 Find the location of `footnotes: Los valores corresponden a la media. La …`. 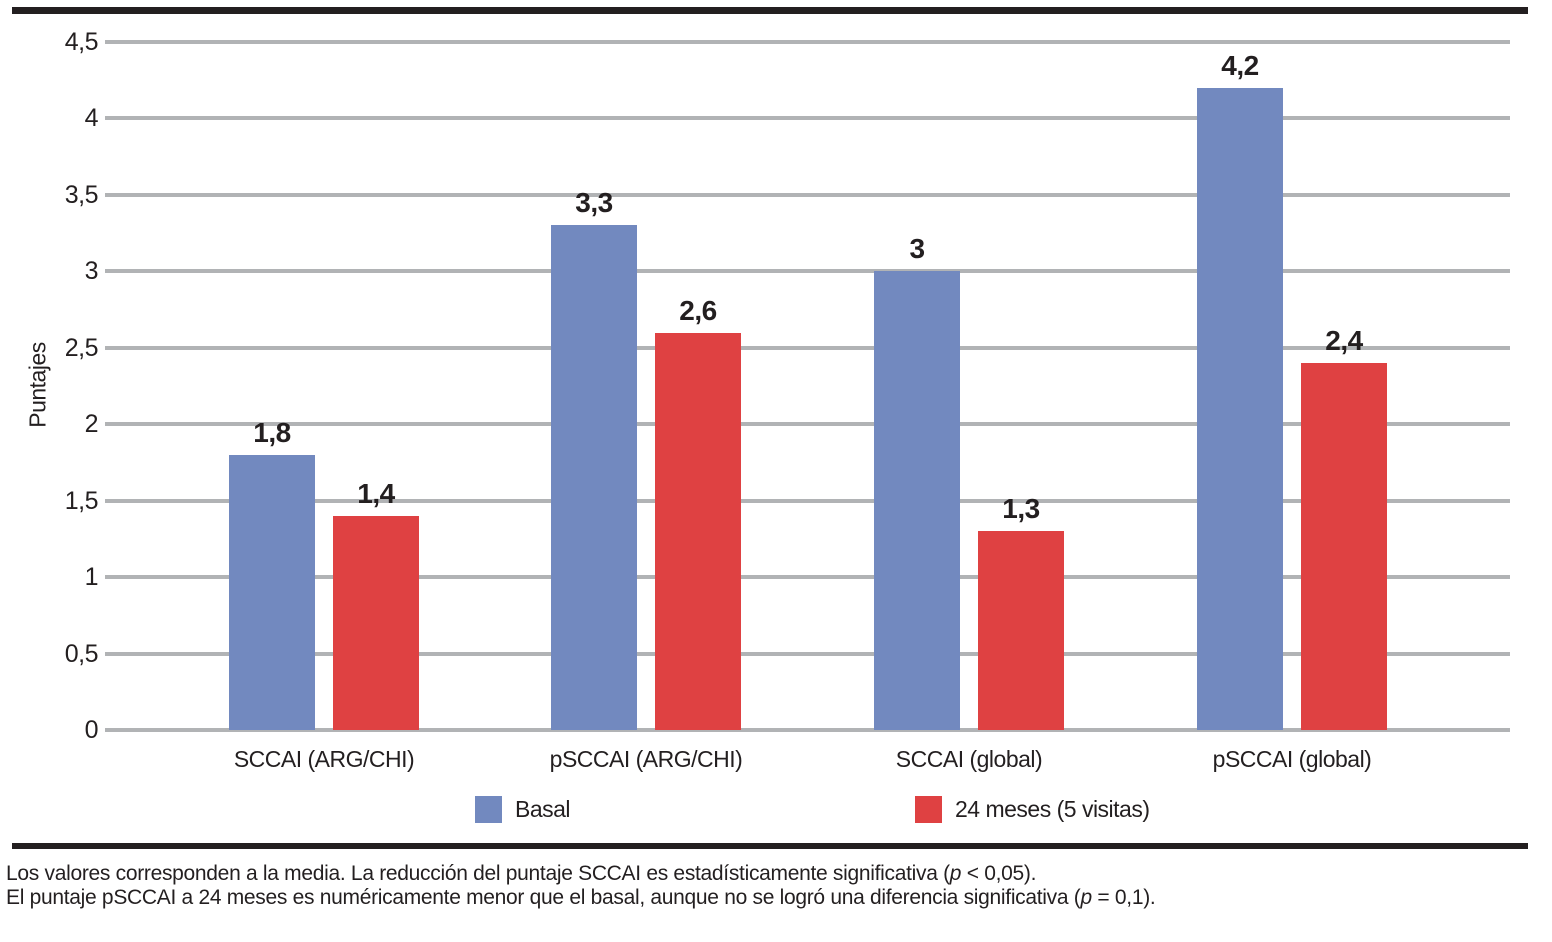

footnotes: Los valores corresponden a la media. La … is located at coordinates (776, 886).